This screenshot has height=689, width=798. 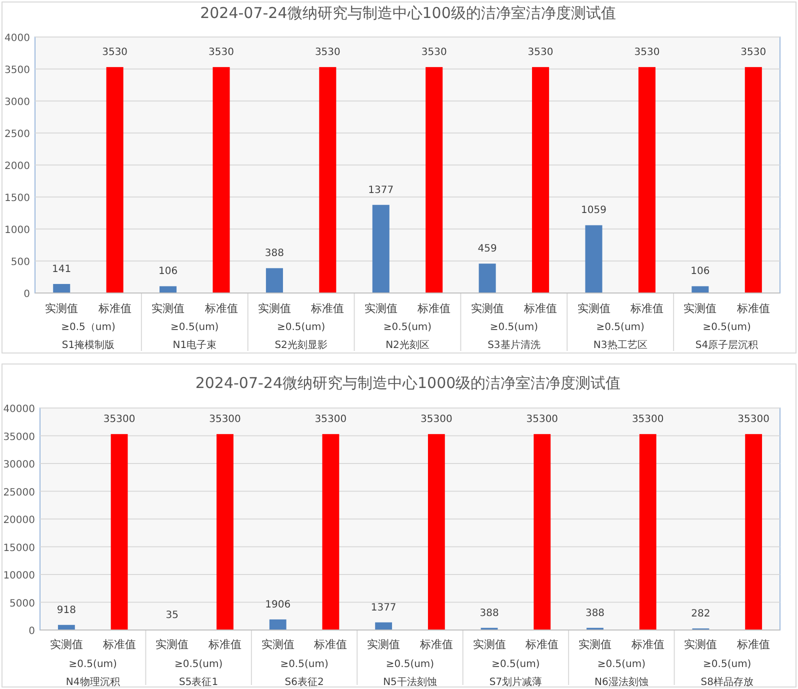 What do you see at coordinates (198, 682) in the screenshot?
I see `x-tick-label: S5表征1` at bounding box center [198, 682].